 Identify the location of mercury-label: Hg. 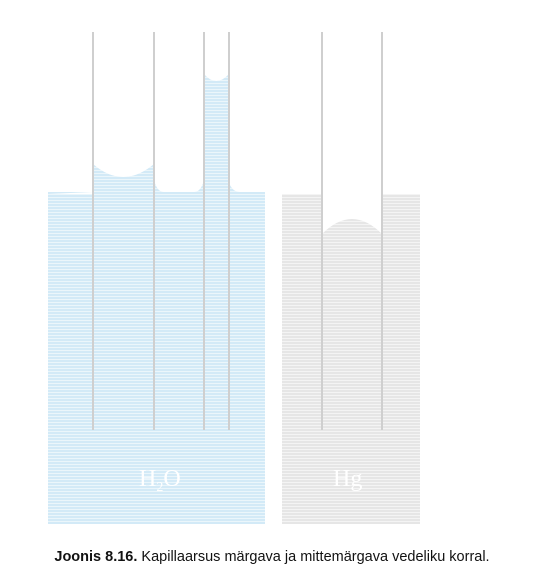
(347, 479).